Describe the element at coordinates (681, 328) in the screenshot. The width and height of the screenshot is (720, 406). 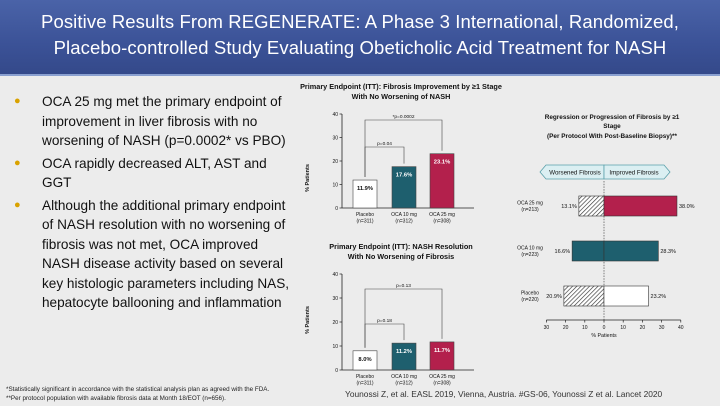
I see `x-tick-label: 40` at that location.